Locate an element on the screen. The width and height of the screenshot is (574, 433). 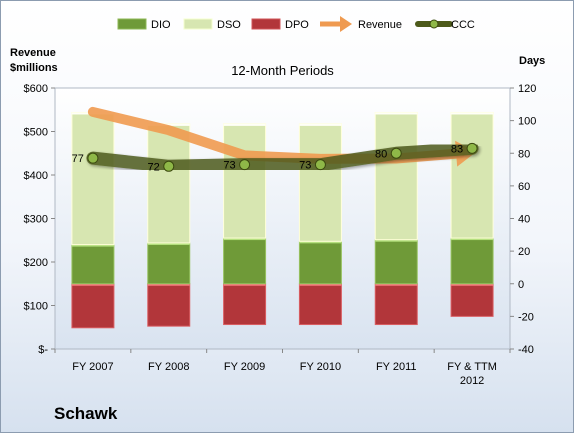
ccc-data-label: 77 is located at coordinates (78, 159).